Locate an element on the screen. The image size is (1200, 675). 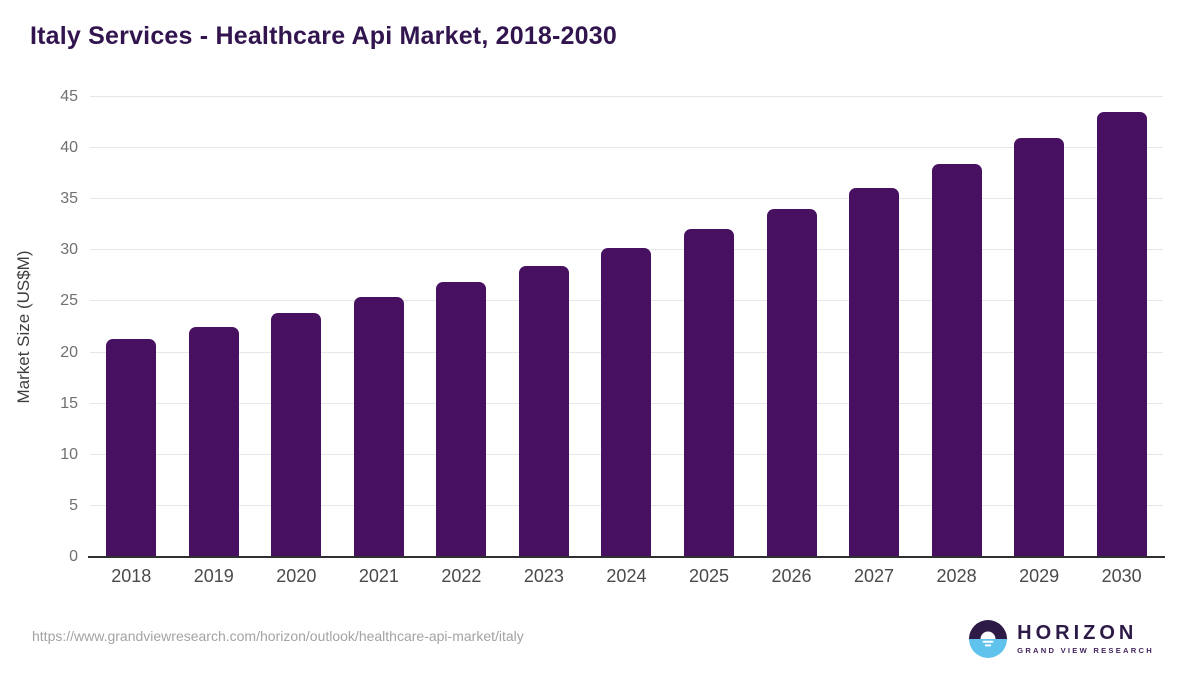
bar-2024 is located at coordinates (626, 402).